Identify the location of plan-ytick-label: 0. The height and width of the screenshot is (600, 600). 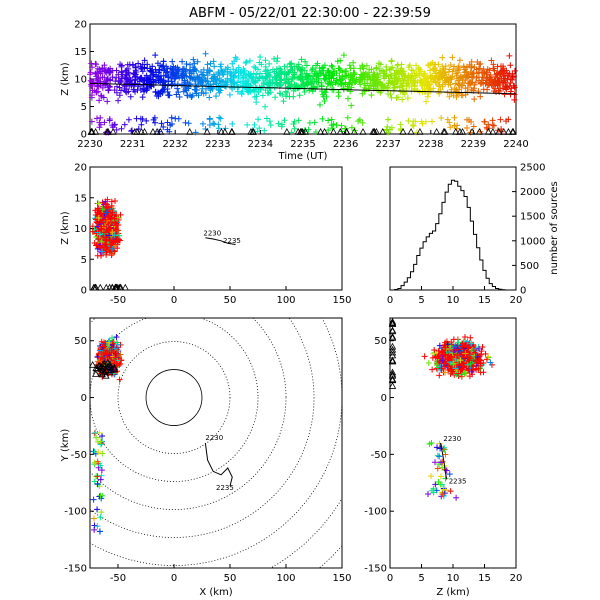
(84, 398).